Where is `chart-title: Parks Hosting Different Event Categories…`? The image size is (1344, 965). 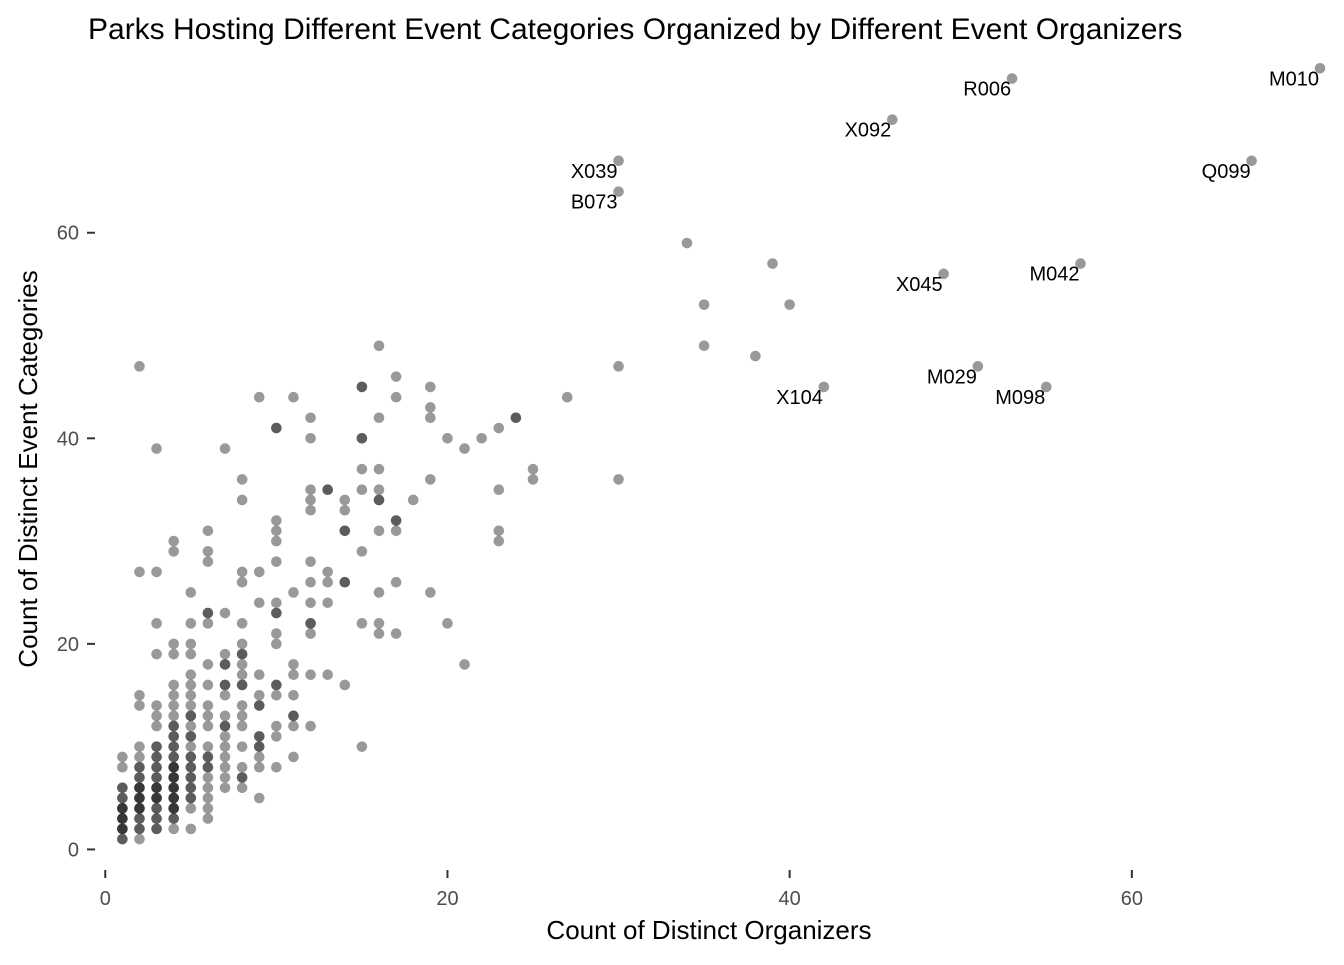 chart-title: Parks Hosting Different Event Categories… is located at coordinates (635, 29).